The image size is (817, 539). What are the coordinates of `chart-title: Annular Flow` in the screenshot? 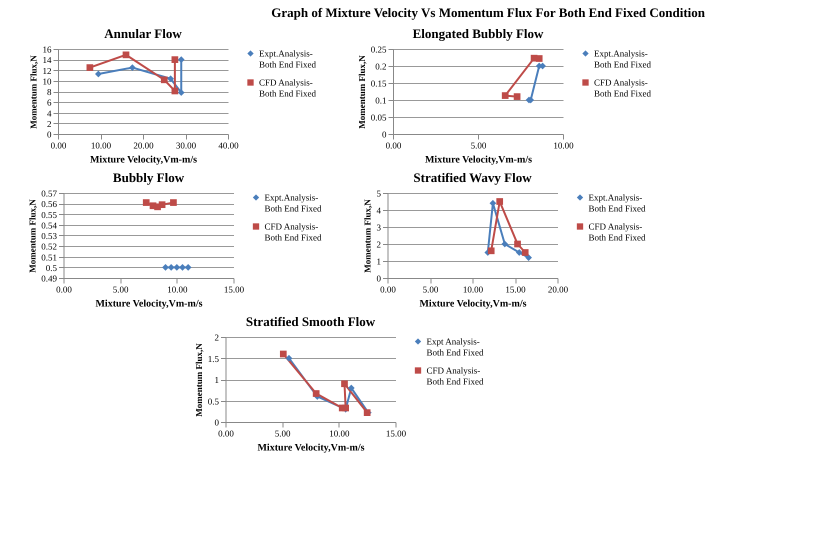 It's located at (143, 33).